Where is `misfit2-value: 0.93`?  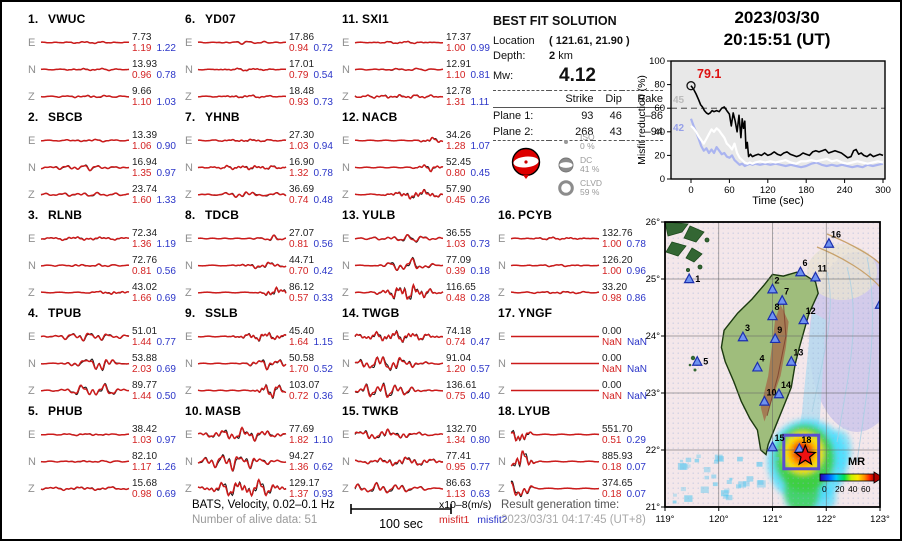 misfit2-value: 0.93 is located at coordinates (323, 494).